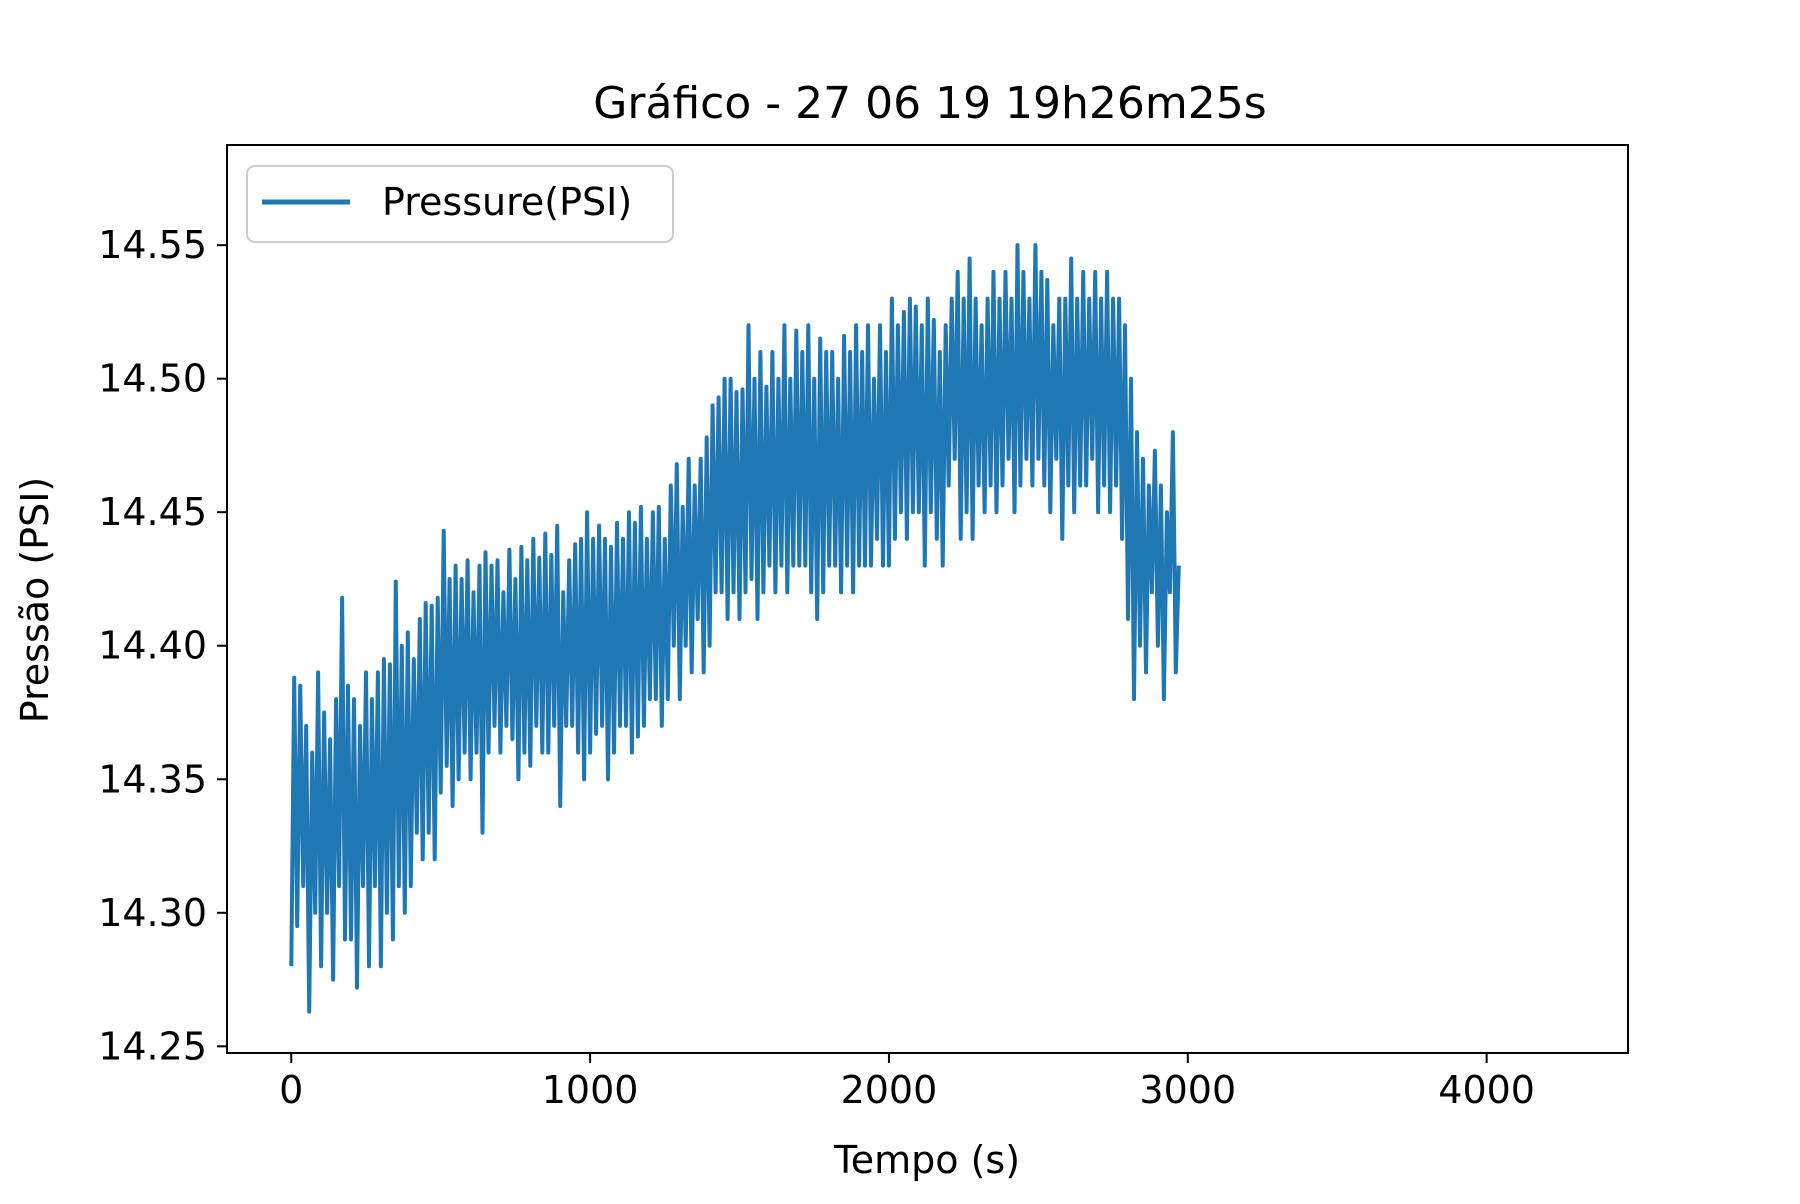 This screenshot has height=1204, width=1800. I want to click on x-tick-label: 1000, so click(590, 1090).